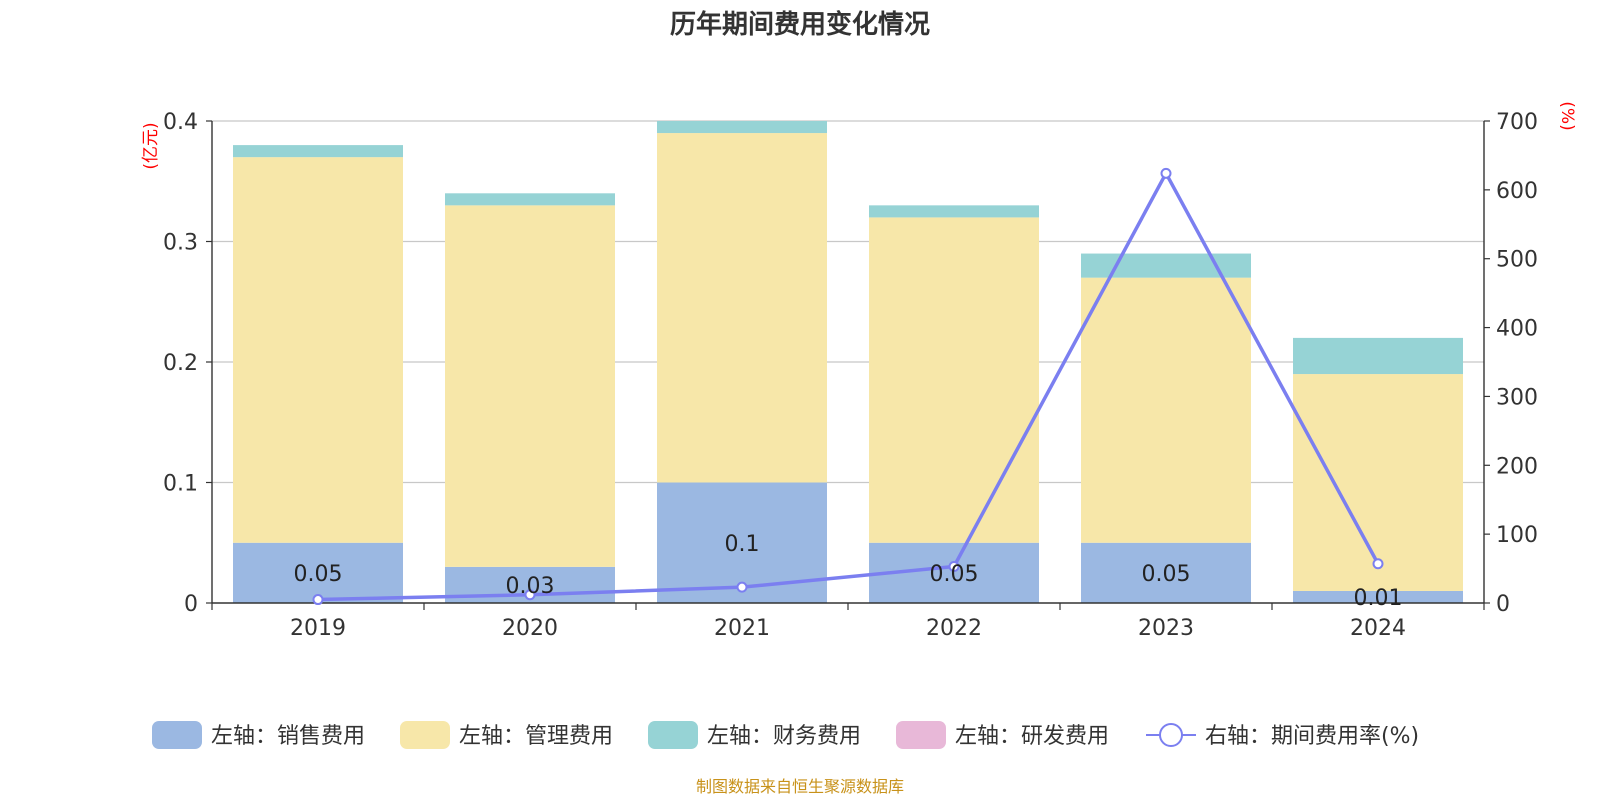 The width and height of the screenshot is (1600, 800). I want to click on left-tick-label: 0.2, so click(180, 363).